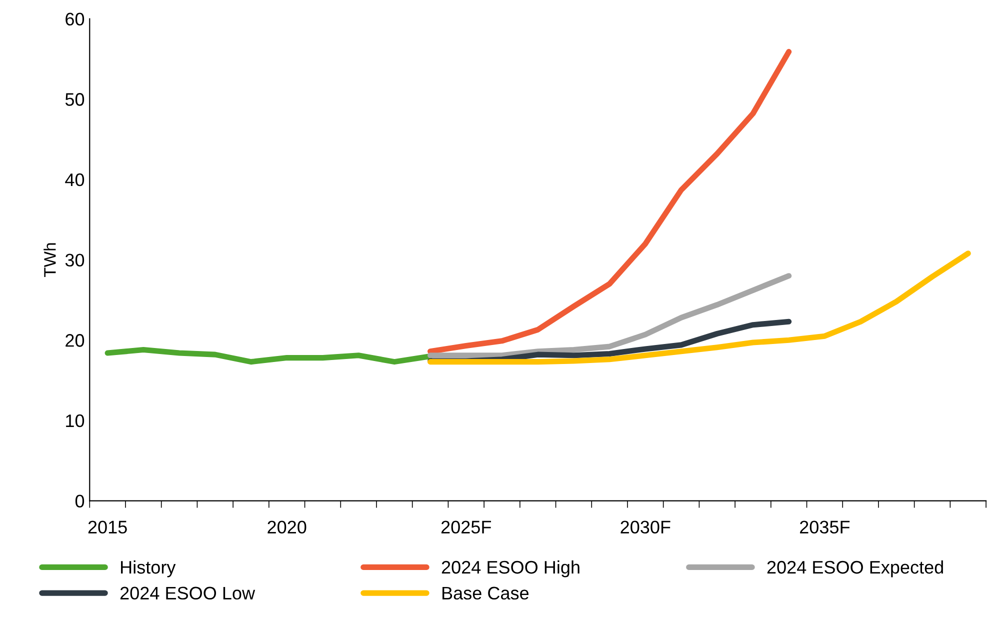  I want to click on y-axis-title: TWh, so click(50, 260).